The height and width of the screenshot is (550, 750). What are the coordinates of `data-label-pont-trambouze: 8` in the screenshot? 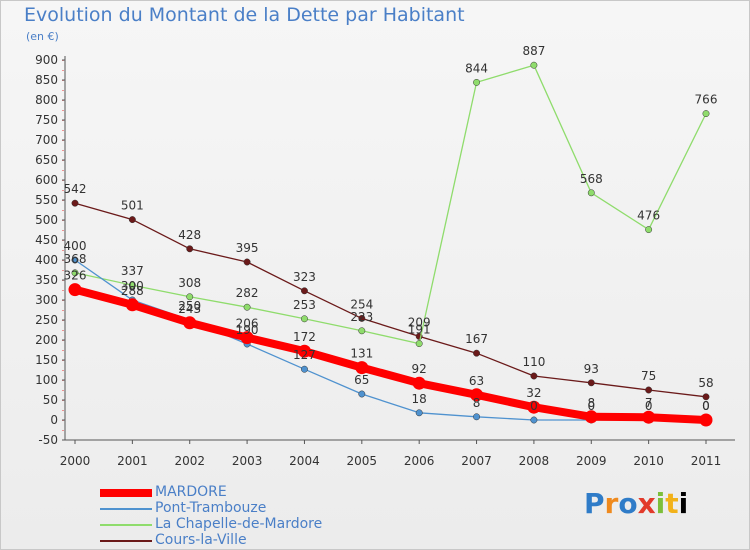 It's located at (477, 403).